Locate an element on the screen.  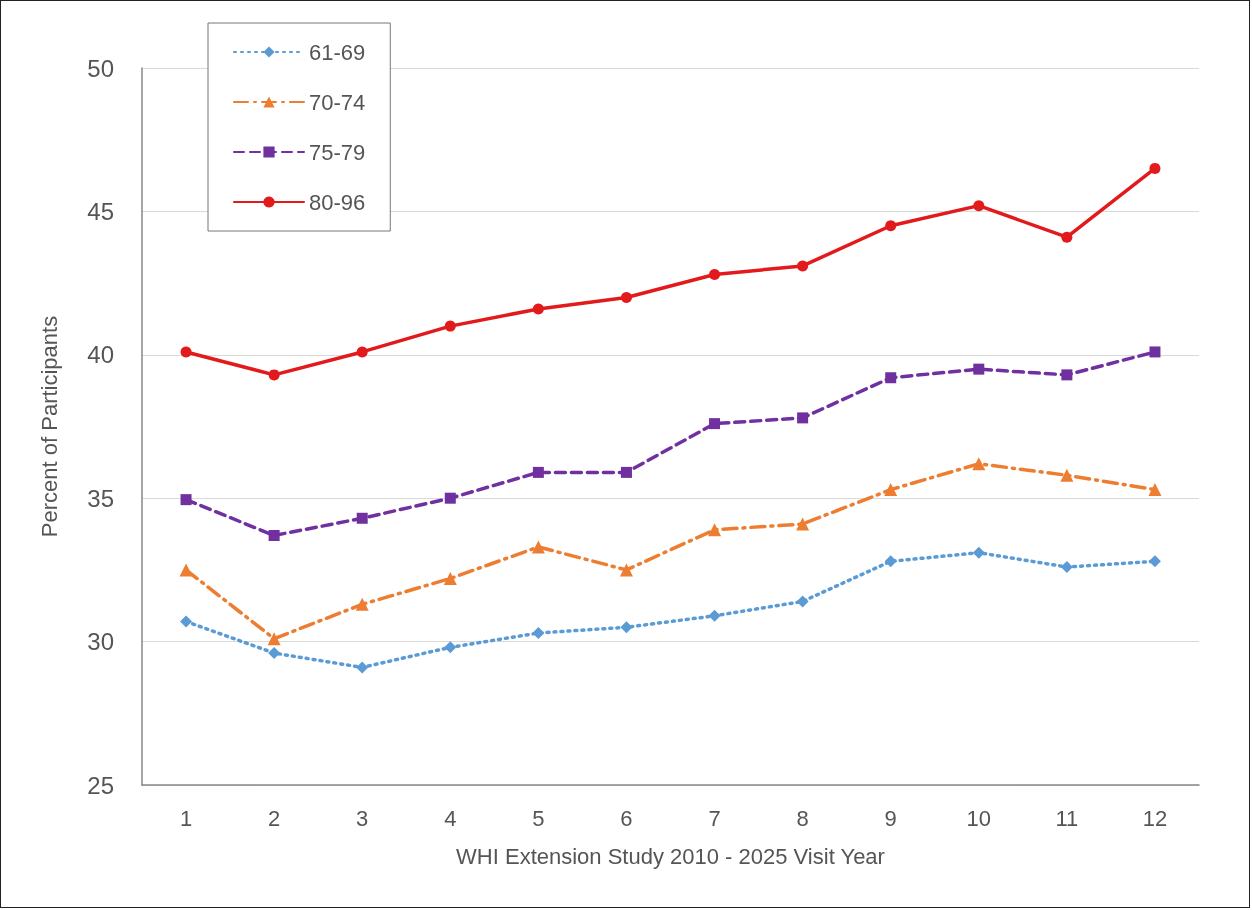
y-tick-label: 45 is located at coordinates (100, 211).